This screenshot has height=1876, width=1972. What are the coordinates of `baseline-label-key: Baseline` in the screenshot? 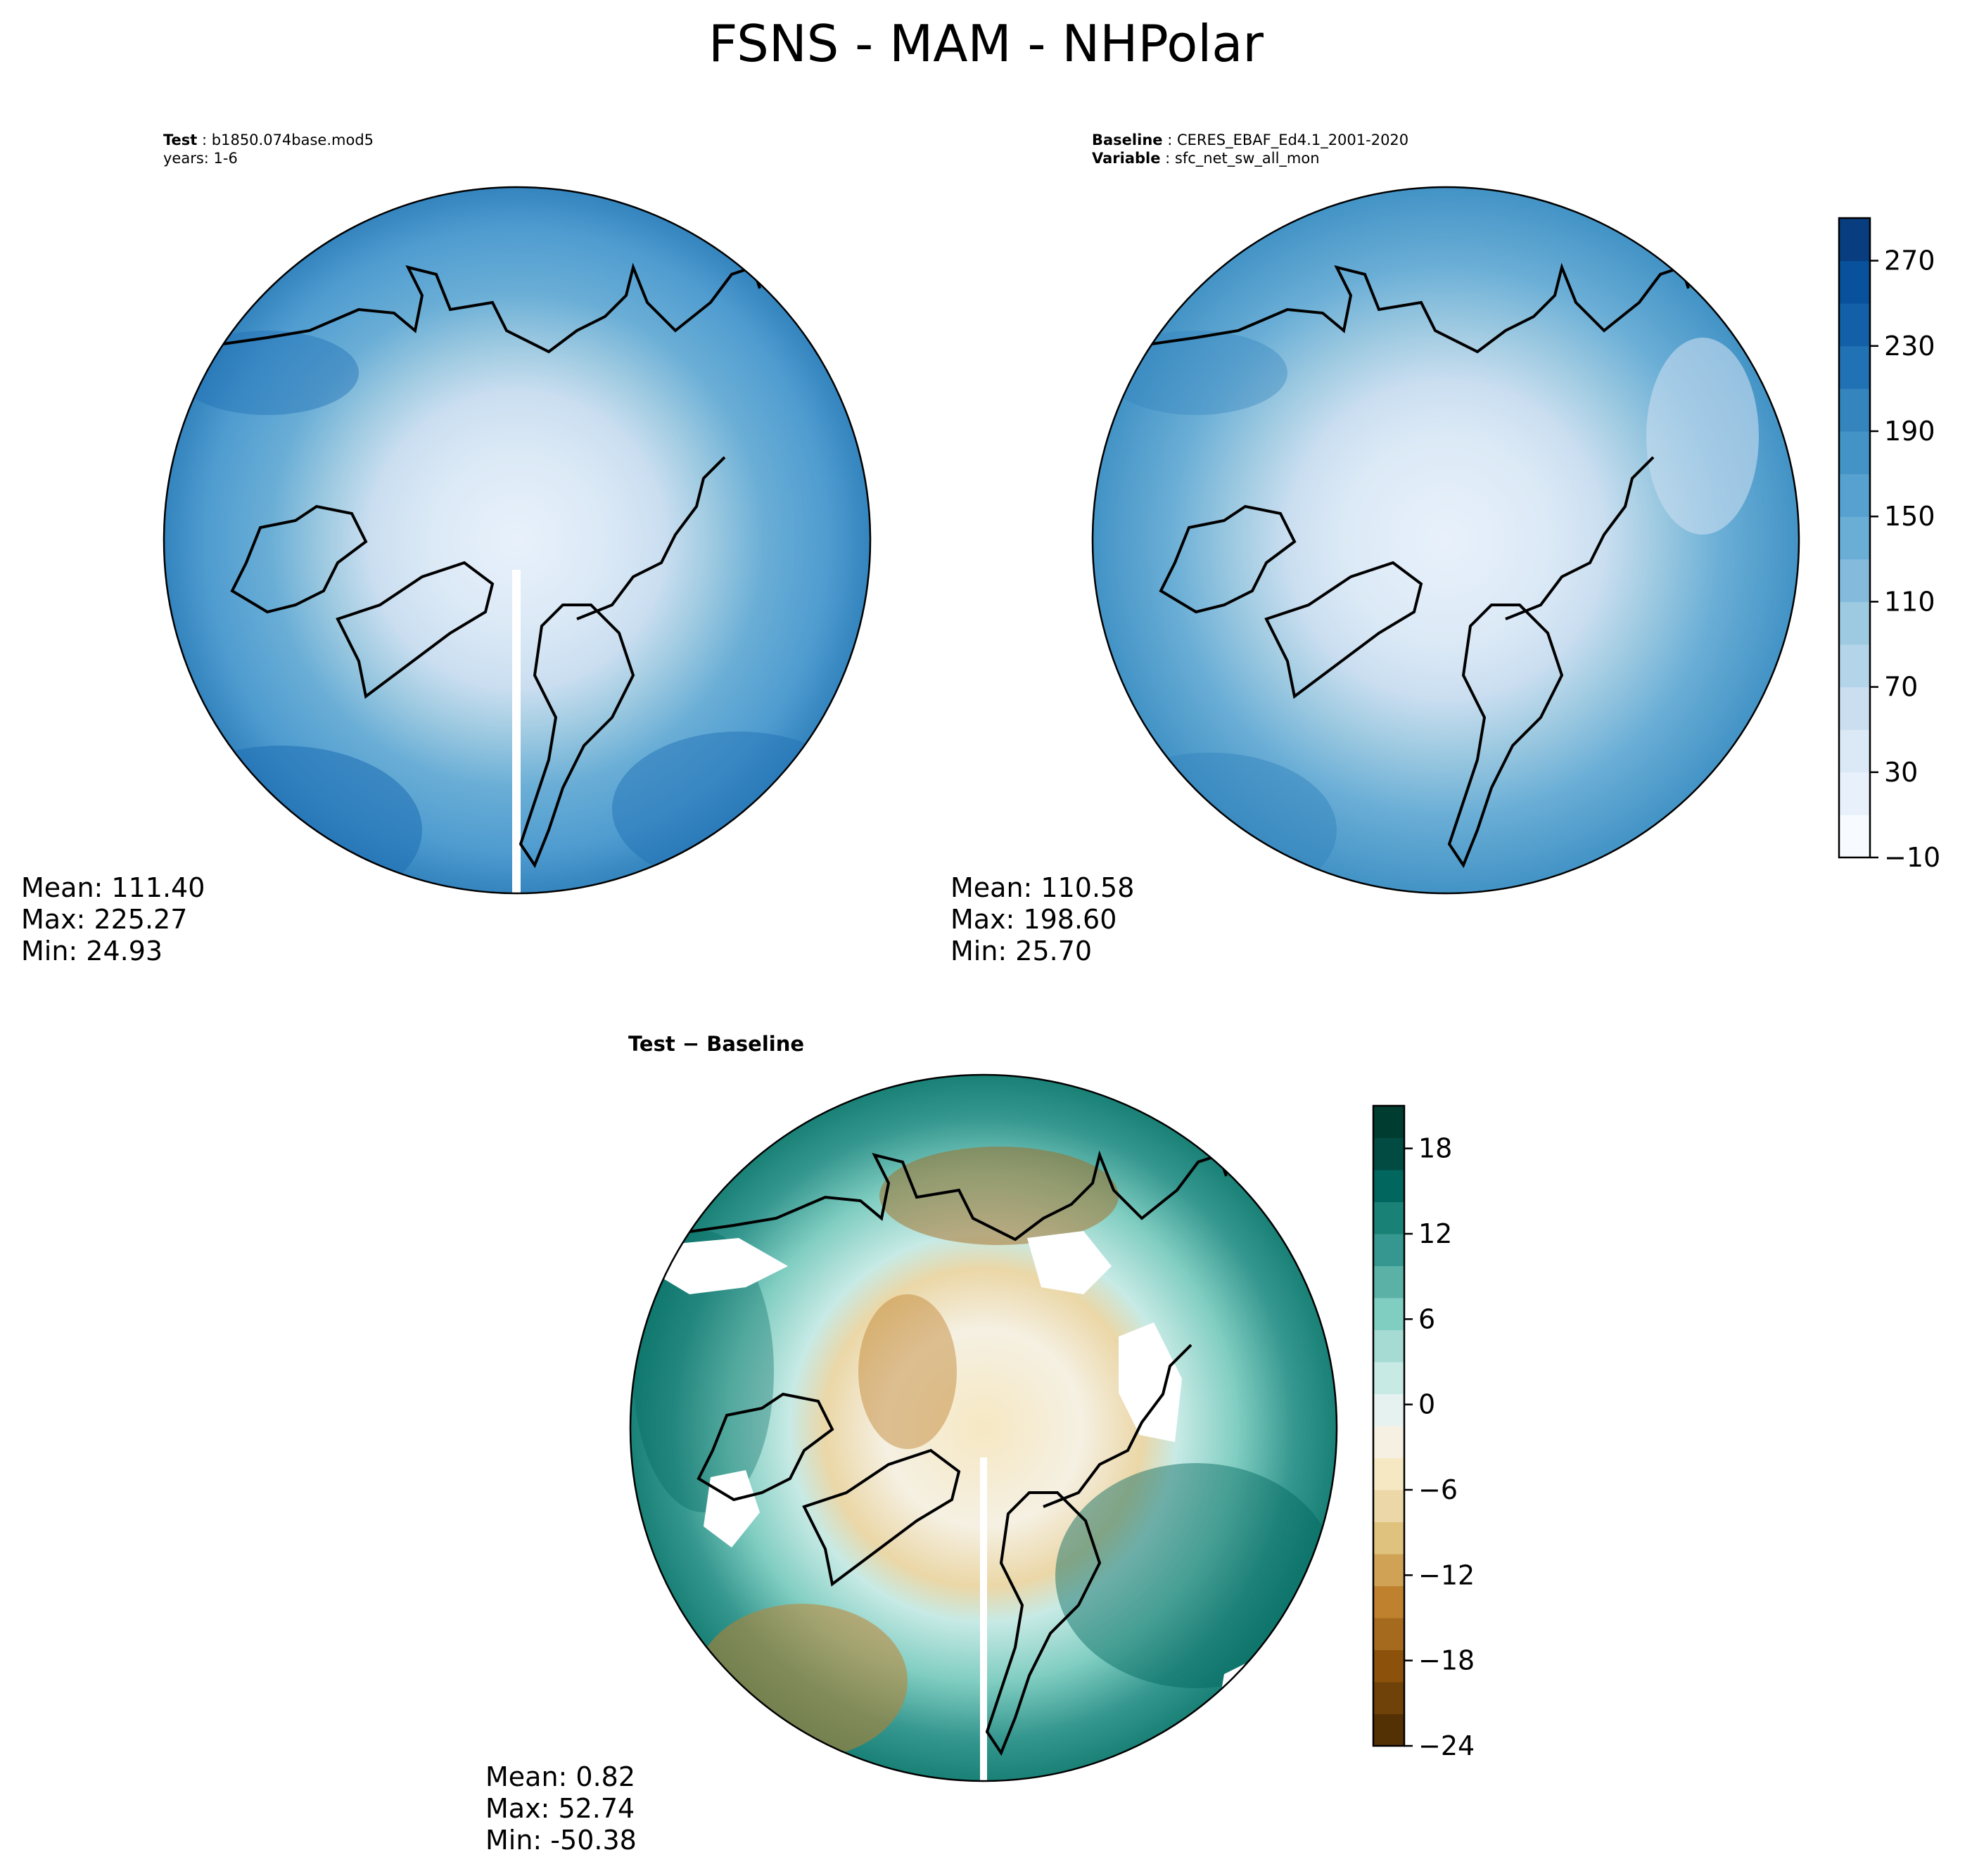 It's located at (1127, 140).